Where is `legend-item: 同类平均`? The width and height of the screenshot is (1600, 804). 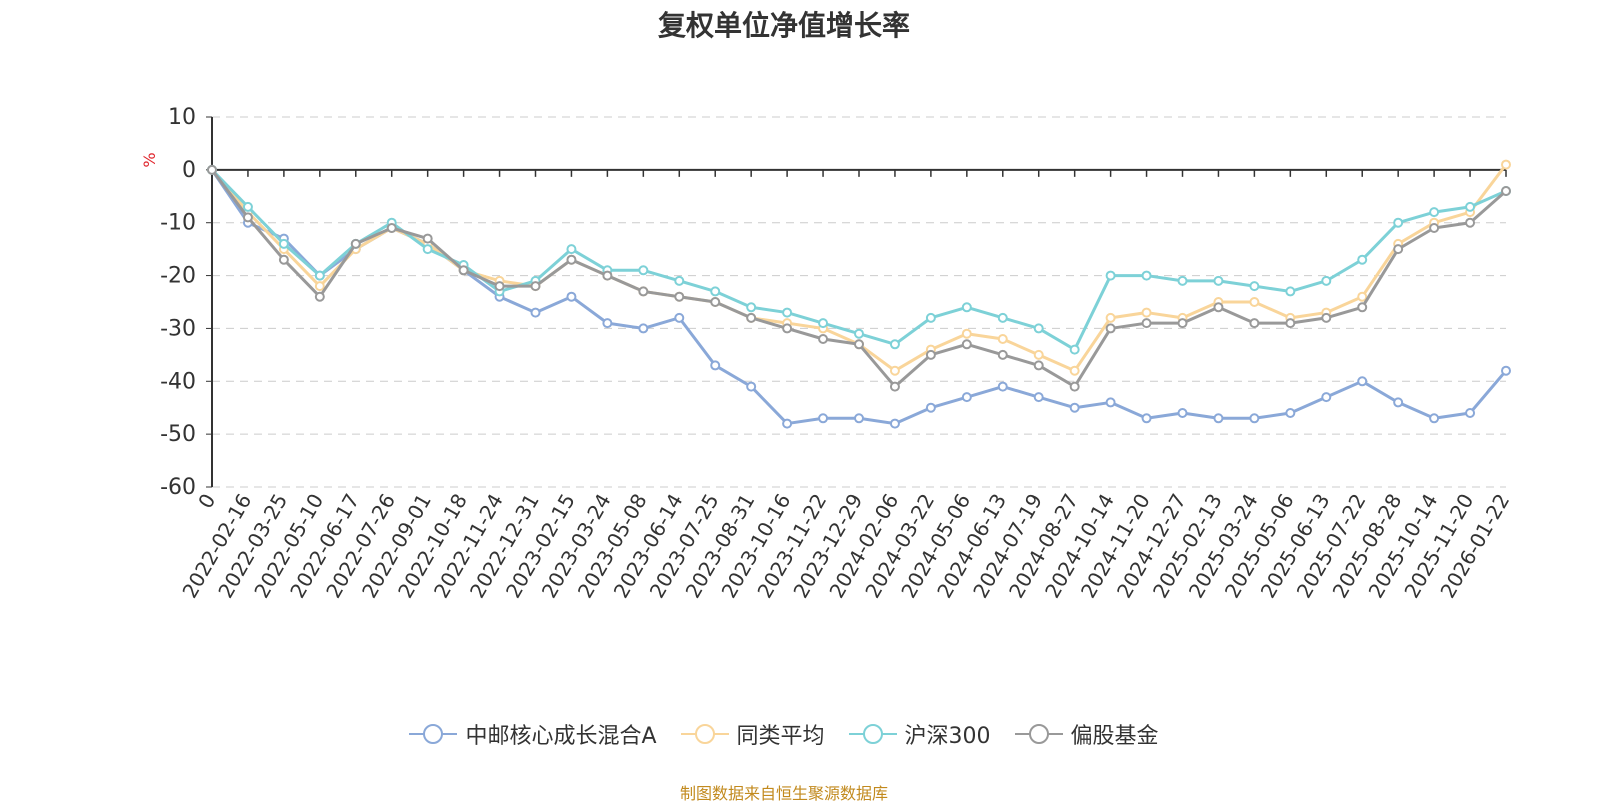 legend-item: 同类平均 is located at coordinates (752, 734).